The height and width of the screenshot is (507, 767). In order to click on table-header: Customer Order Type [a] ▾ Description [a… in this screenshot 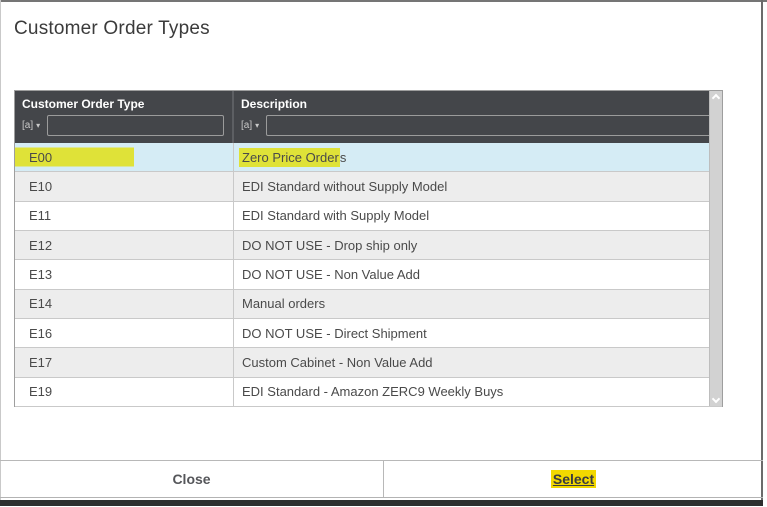, I will do `click(368, 117)`.